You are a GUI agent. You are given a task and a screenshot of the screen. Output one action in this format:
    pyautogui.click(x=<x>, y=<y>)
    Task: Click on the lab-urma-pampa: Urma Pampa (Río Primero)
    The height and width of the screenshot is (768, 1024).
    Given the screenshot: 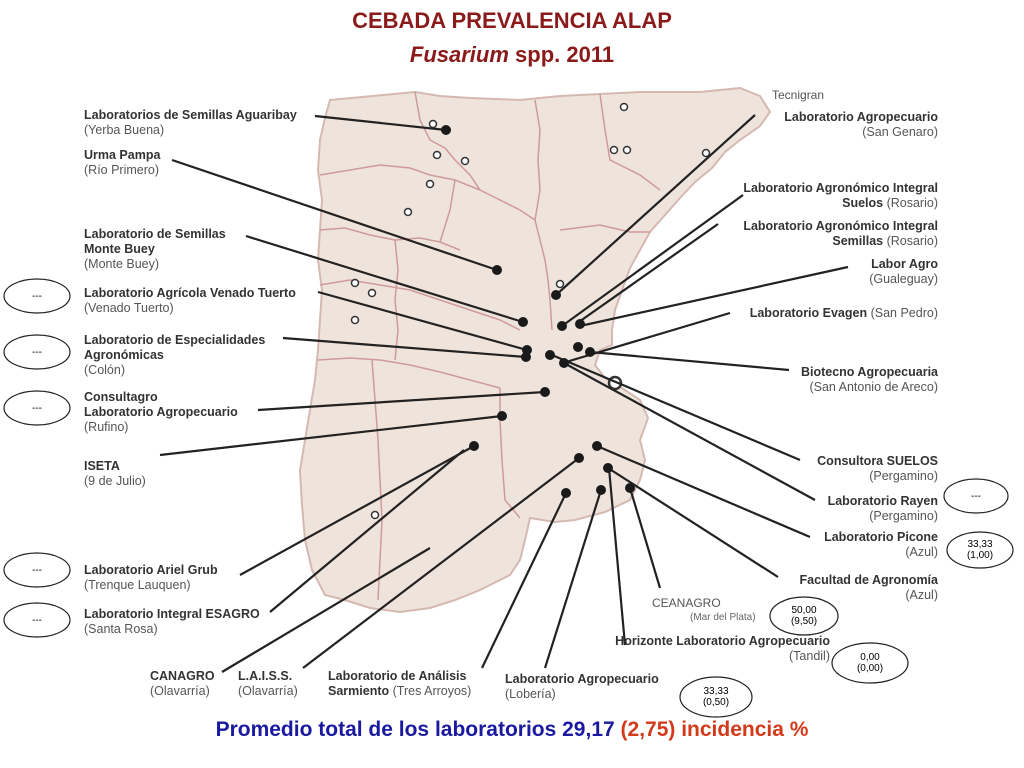 What is the action you would take?
    pyautogui.click(x=122, y=162)
    